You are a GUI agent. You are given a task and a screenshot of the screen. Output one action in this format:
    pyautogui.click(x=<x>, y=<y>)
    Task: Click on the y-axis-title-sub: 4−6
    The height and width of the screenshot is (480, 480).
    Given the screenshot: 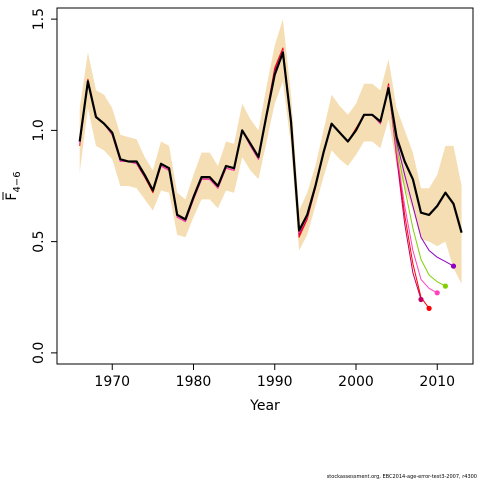 What is the action you would take?
    pyautogui.click(x=17, y=181)
    